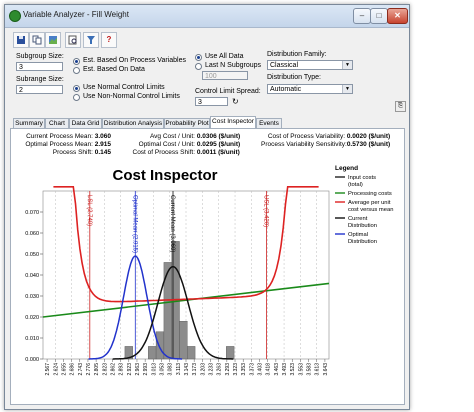 Image resolution: width=474 pixels, height=412 pixels. Describe the element at coordinates (326, 369) in the screenshot. I see `x-tick-label: 3.643` at that location.